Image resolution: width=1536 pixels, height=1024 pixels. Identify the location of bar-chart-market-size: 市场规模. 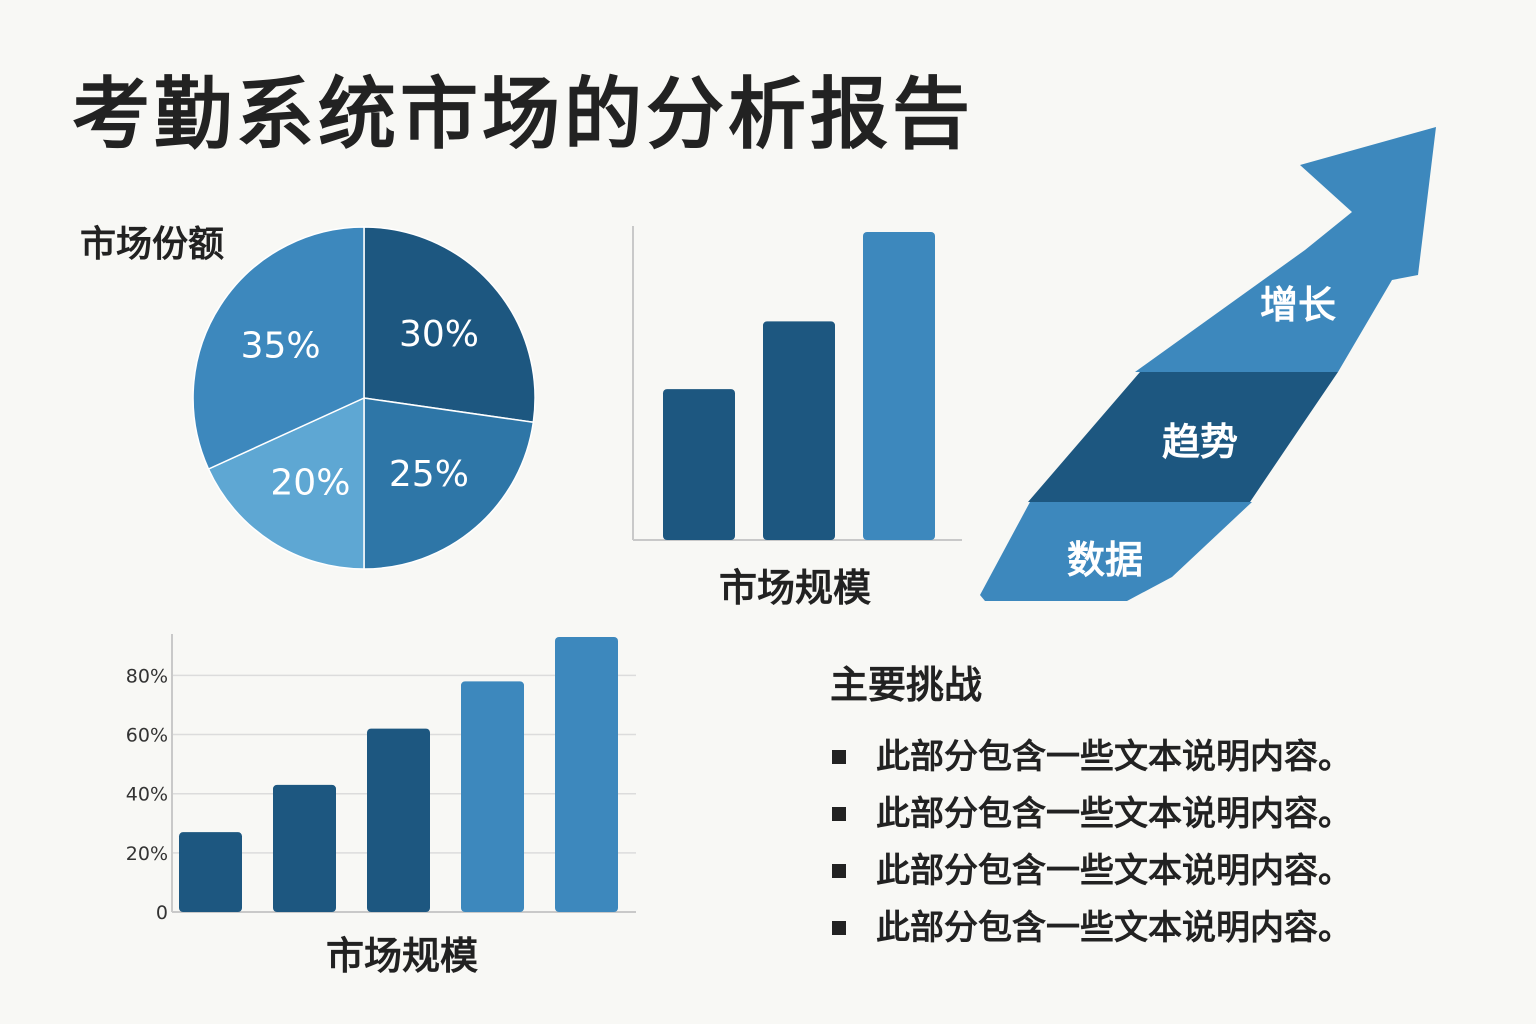
(797, 418).